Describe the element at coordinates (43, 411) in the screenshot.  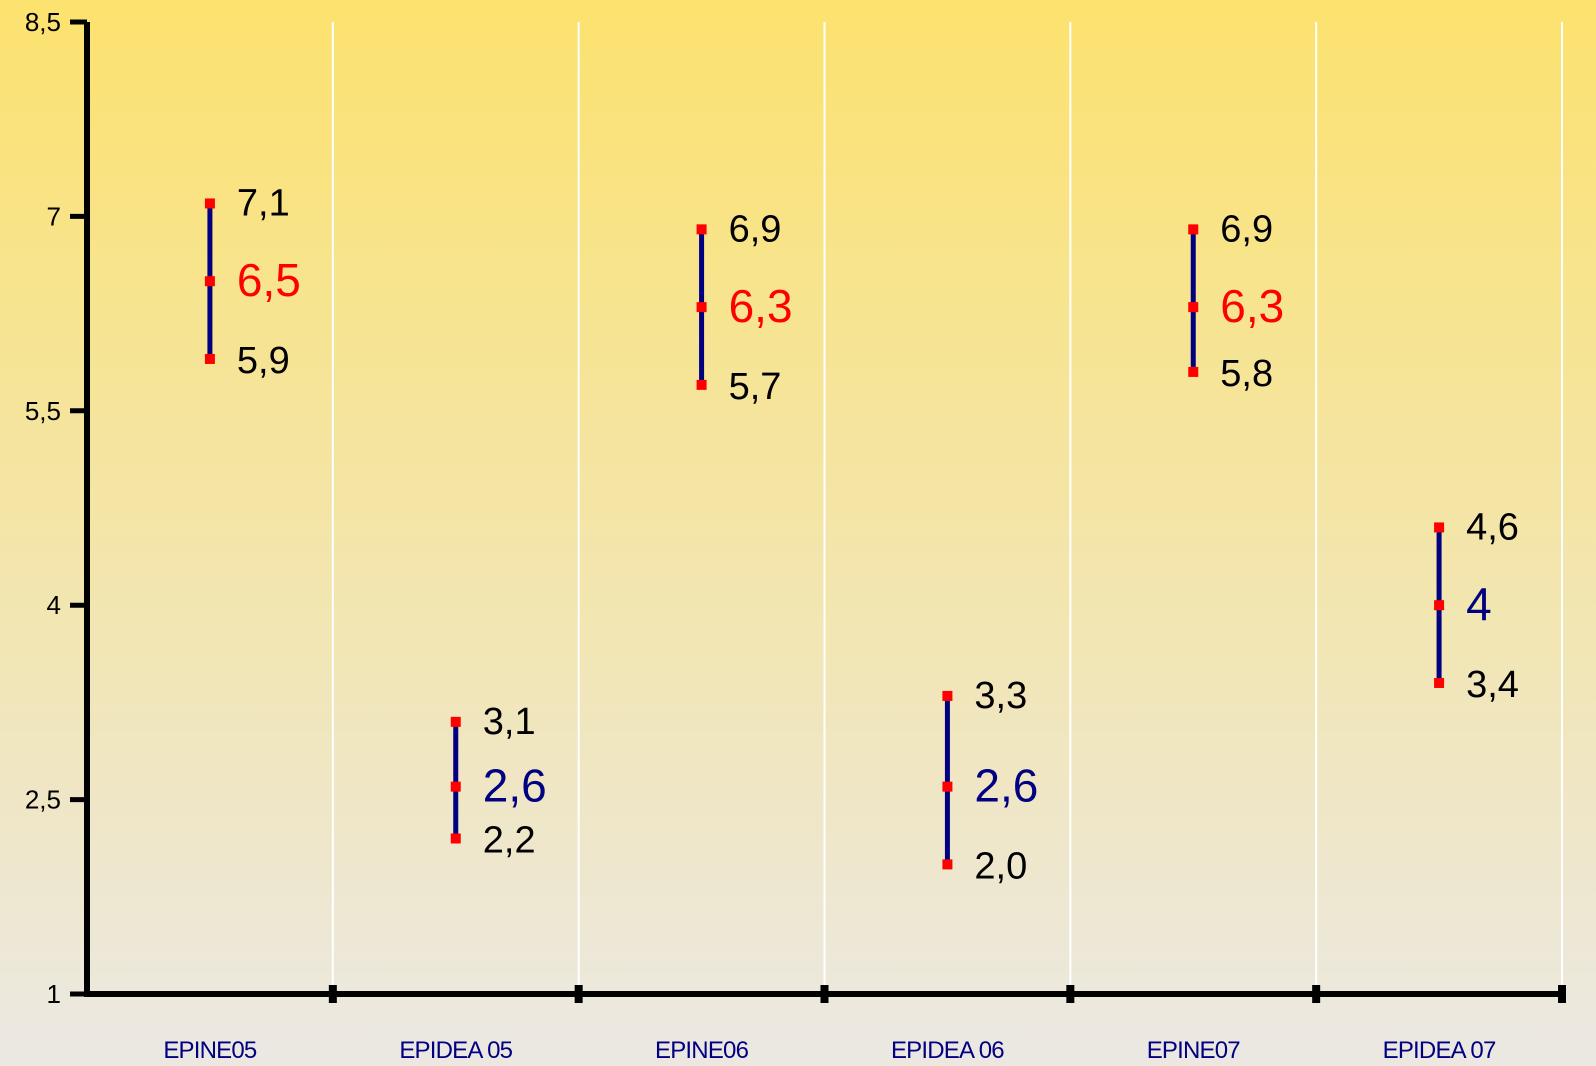
I see `y-tick-label: 5,5` at that location.